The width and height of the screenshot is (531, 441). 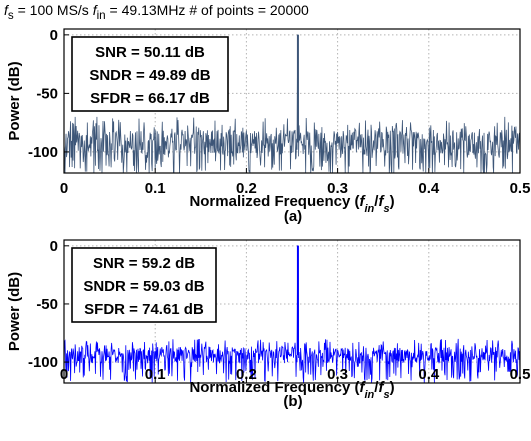 What do you see at coordinates (10, 15) in the screenshot?
I see `fs-subscript: s` at bounding box center [10, 15].